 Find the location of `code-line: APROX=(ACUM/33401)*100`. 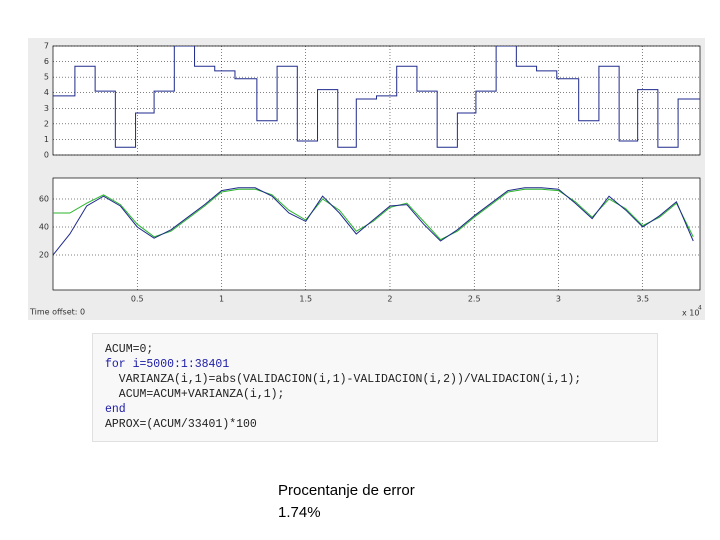

code-line: APROX=(ACUM/33401)*100 is located at coordinates (181, 424).